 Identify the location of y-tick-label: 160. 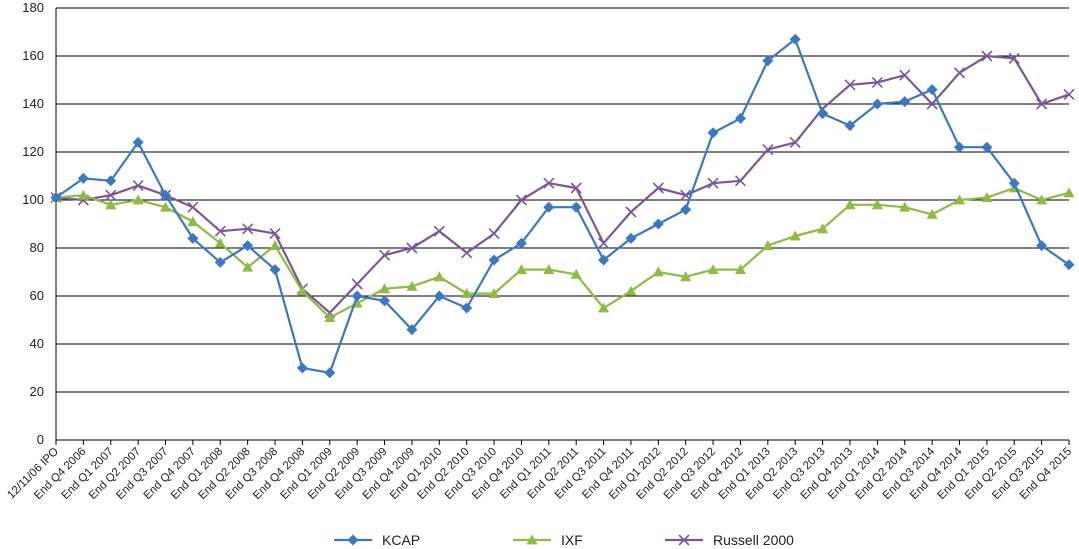
(33, 55).